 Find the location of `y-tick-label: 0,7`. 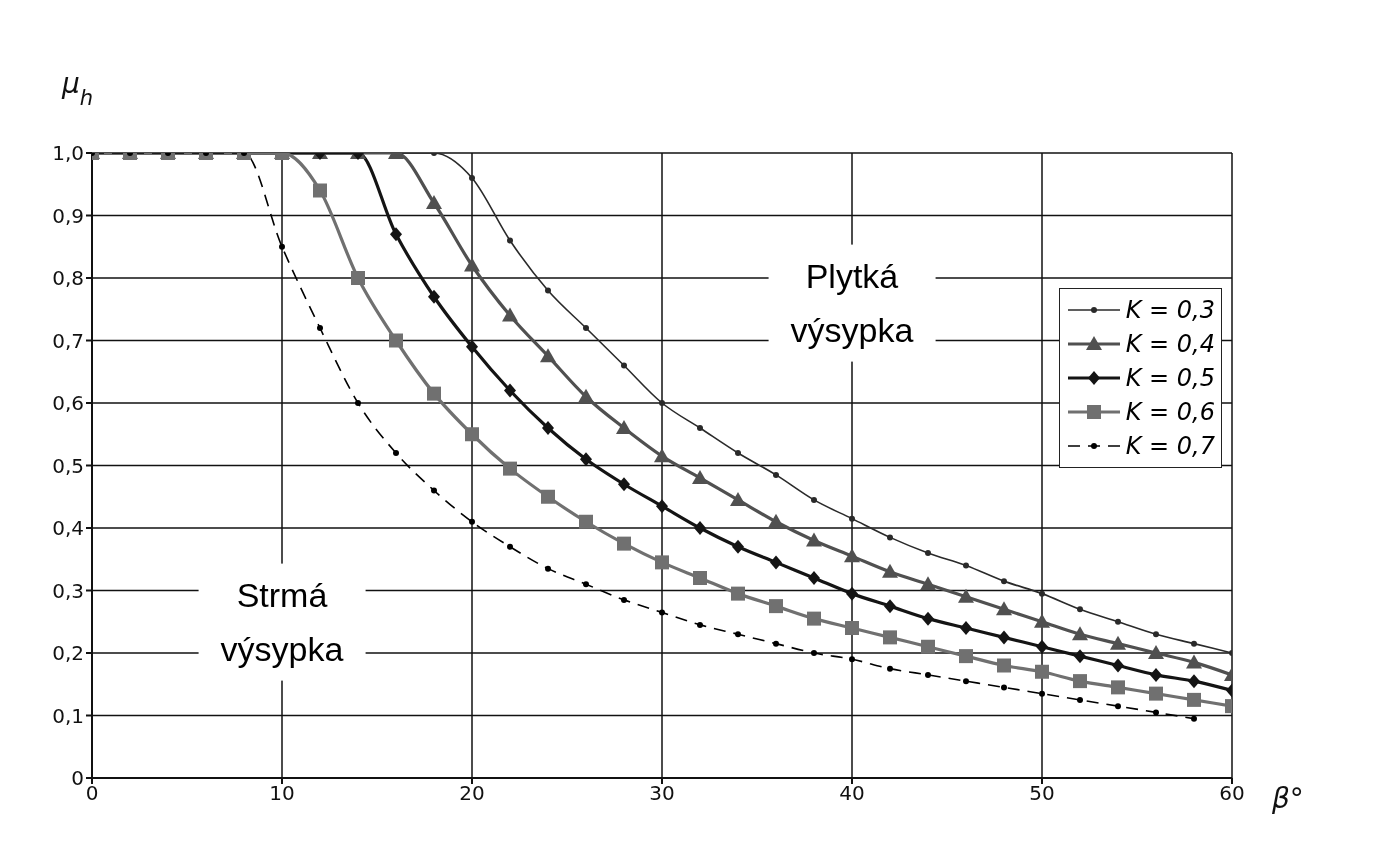

y-tick-label: 0,7 is located at coordinates (68, 340).